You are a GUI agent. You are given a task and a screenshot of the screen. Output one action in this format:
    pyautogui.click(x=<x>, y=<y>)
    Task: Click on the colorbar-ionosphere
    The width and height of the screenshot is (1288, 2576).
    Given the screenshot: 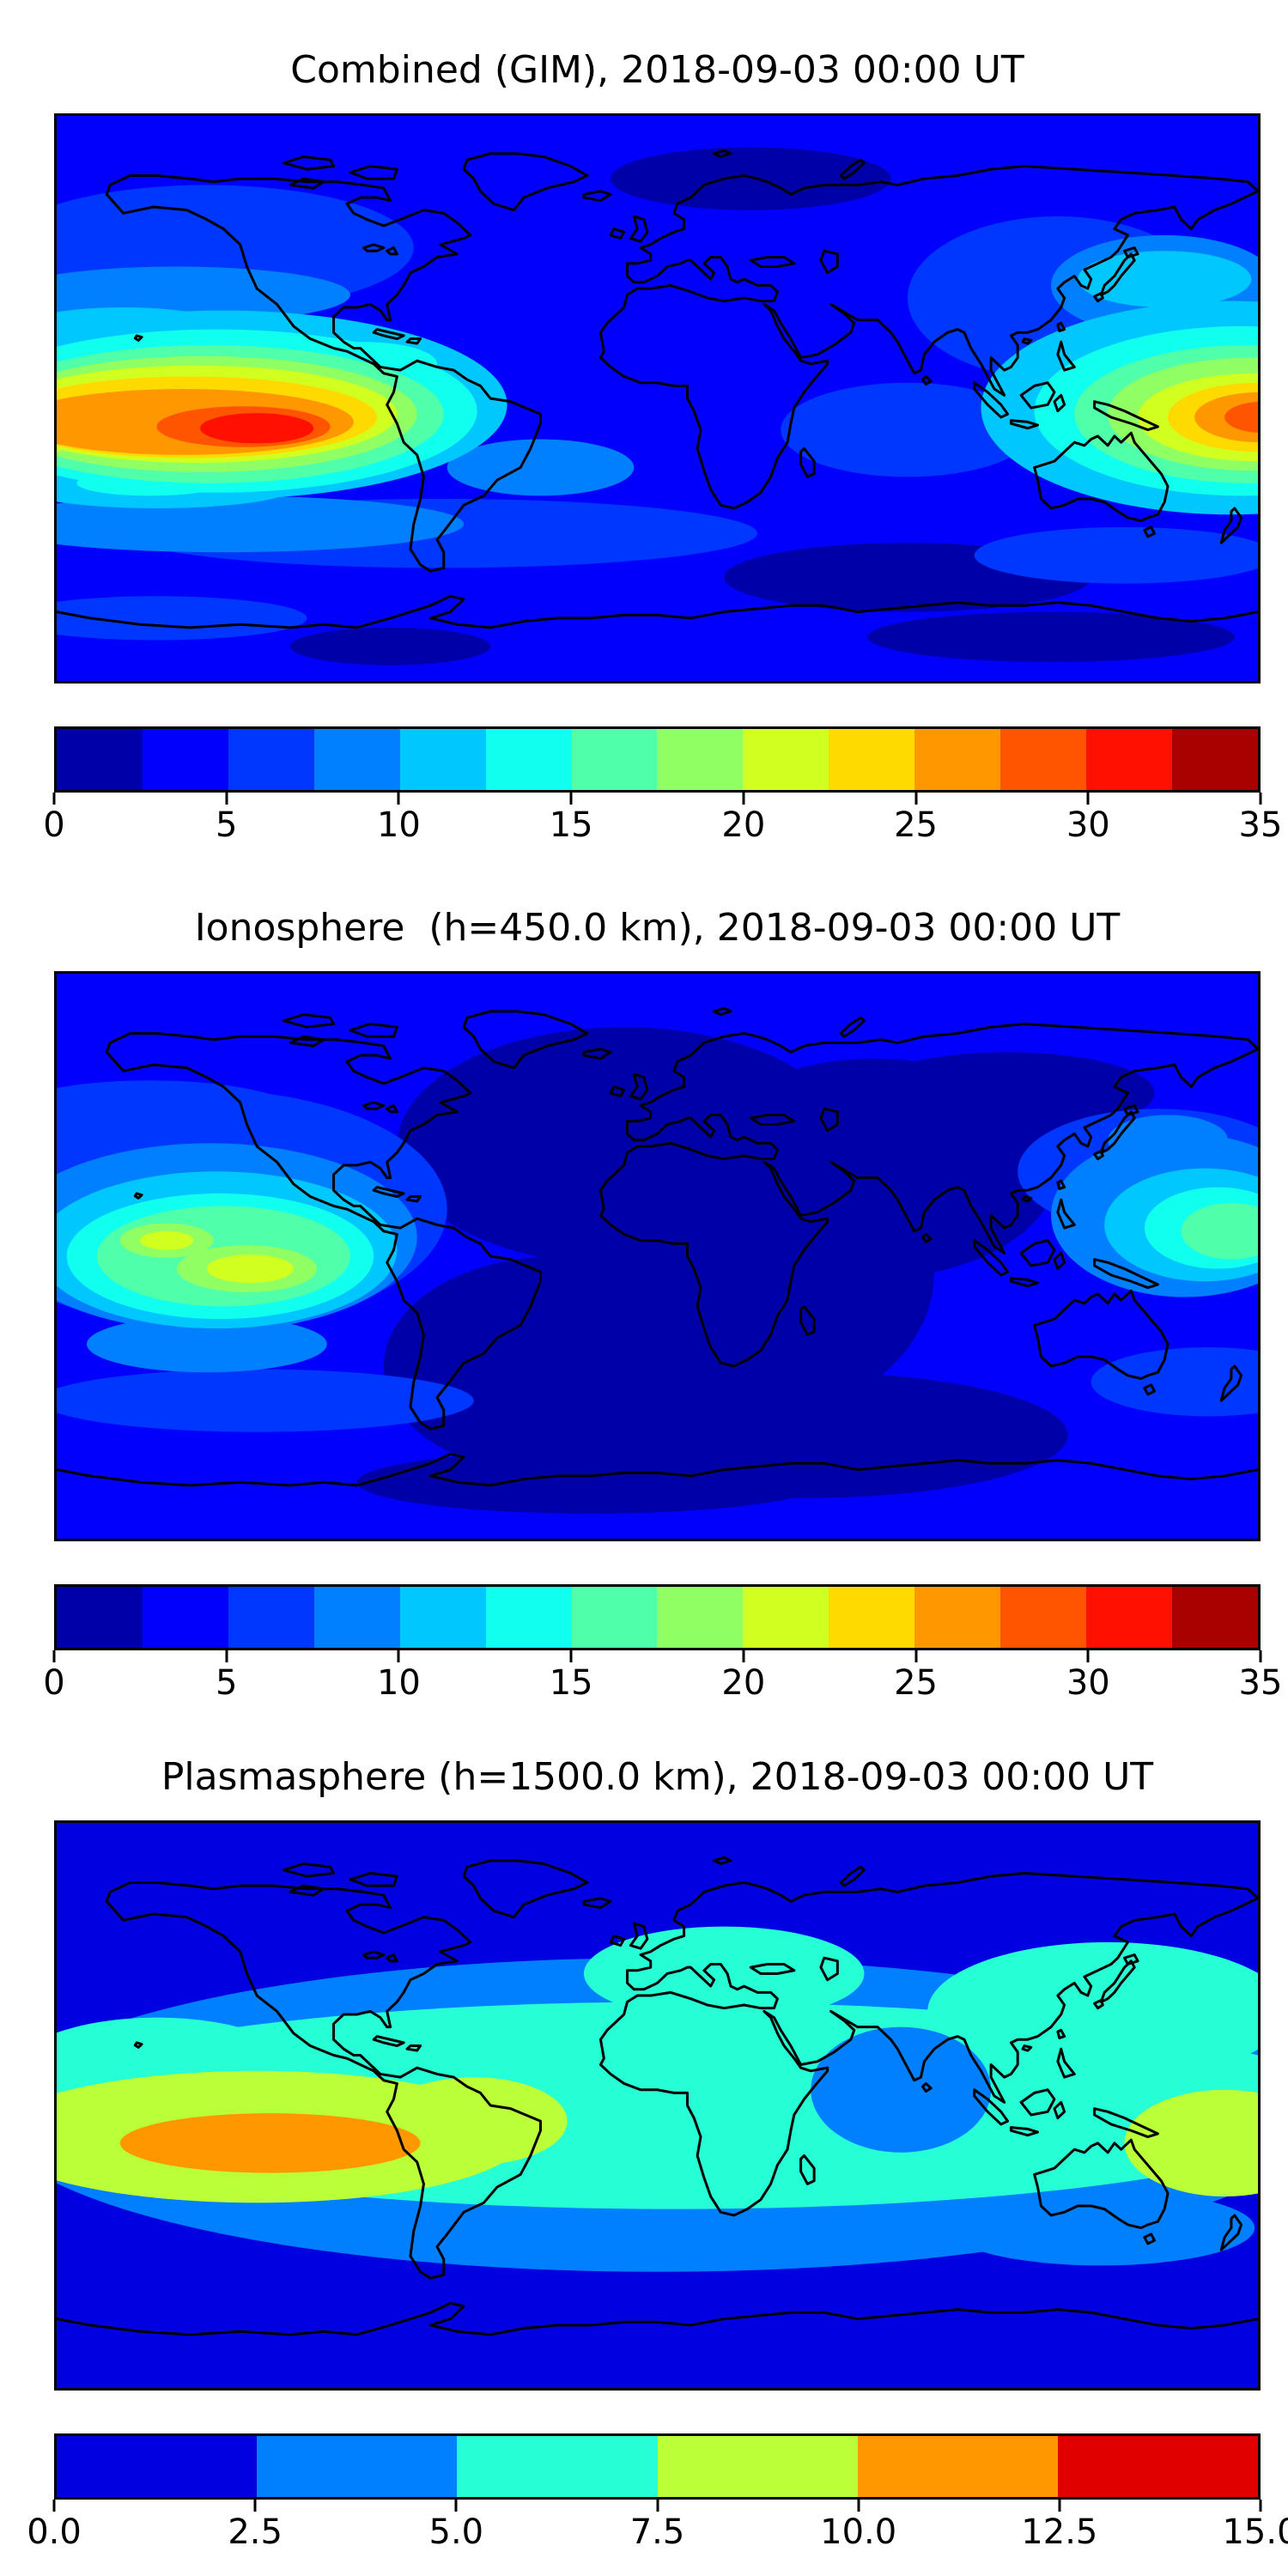 What is the action you would take?
    pyautogui.click(x=658, y=1617)
    